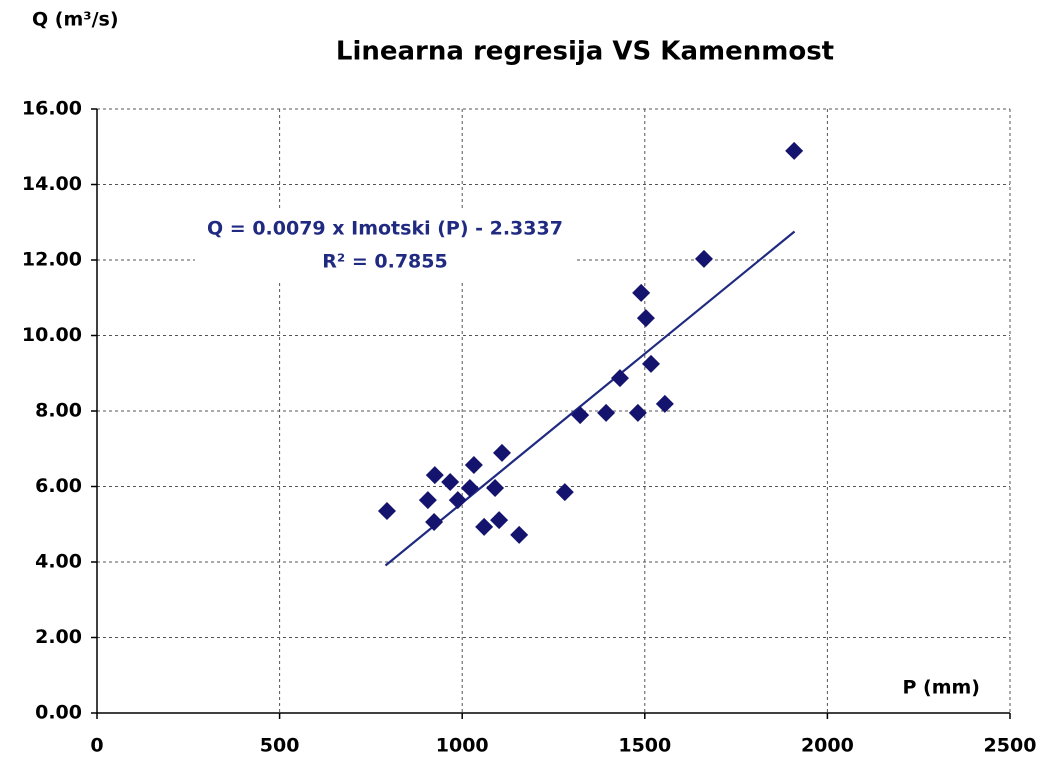 The width and height of the screenshot is (1043, 762). I want to click on chart-title: Linearna regresija VS Kamenmost, so click(585, 52).